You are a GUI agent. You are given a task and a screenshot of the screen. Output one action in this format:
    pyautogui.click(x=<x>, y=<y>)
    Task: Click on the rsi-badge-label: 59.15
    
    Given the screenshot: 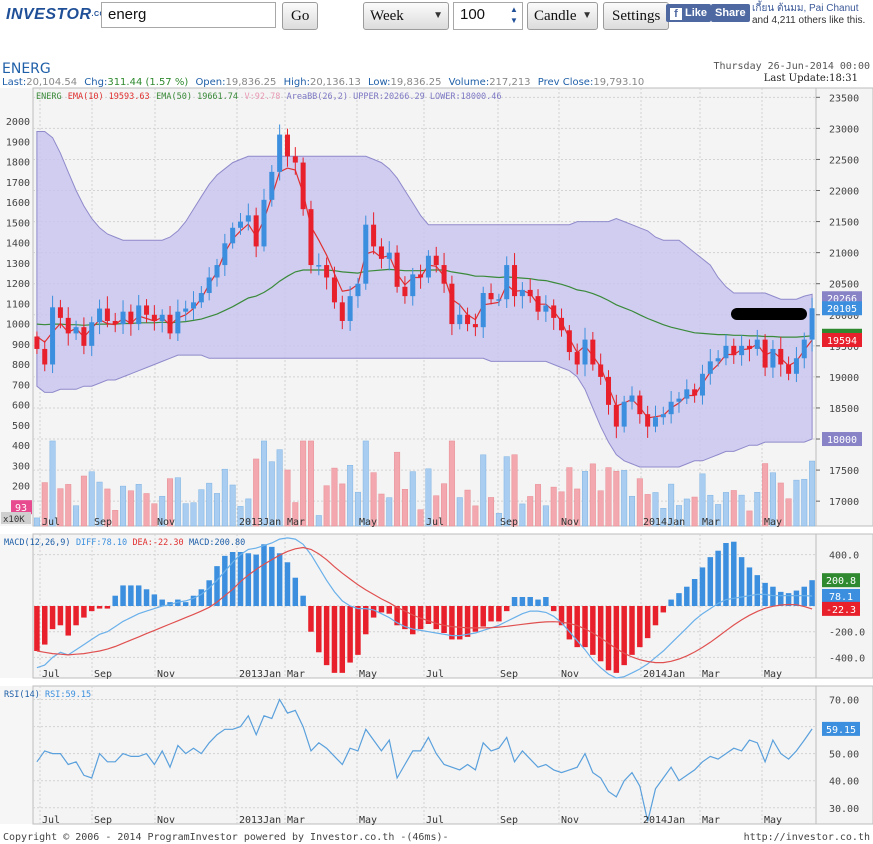 What is the action you would take?
    pyautogui.click(x=841, y=730)
    